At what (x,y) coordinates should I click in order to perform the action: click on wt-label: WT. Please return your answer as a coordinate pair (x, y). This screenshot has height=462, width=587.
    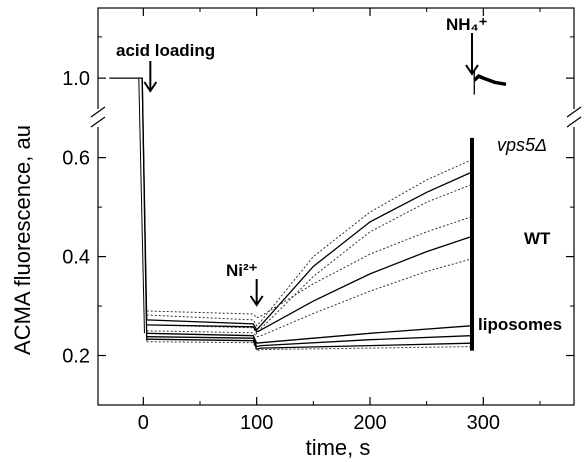
    Looking at the image, I should click on (537, 238).